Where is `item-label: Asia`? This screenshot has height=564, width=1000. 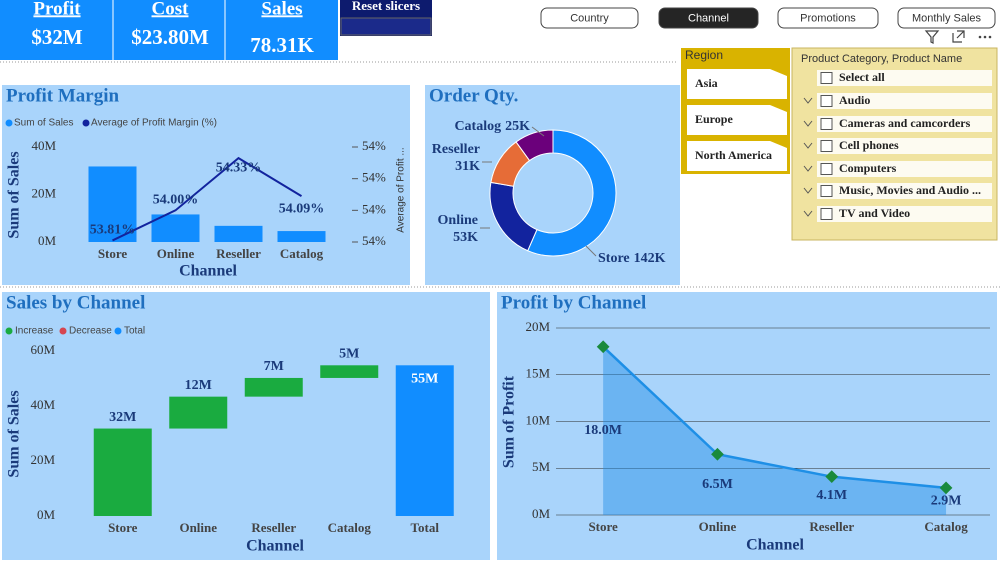
item-label: Asia is located at coordinates (706, 83).